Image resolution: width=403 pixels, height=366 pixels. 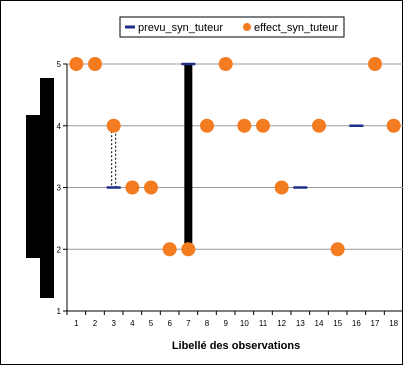 I want to click on x-tick-label-16: 16, so click(x=356, y=323).